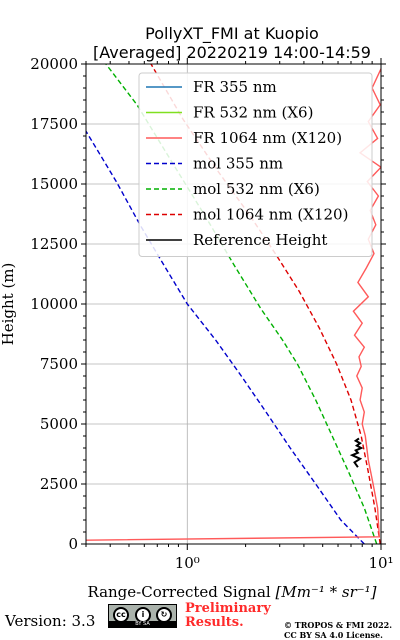 The width and height of the screenshot is (400, 640). Describe the element at coordinates (54, 244) in the screenshot. I see `y-tick-label: 12500` at that location.